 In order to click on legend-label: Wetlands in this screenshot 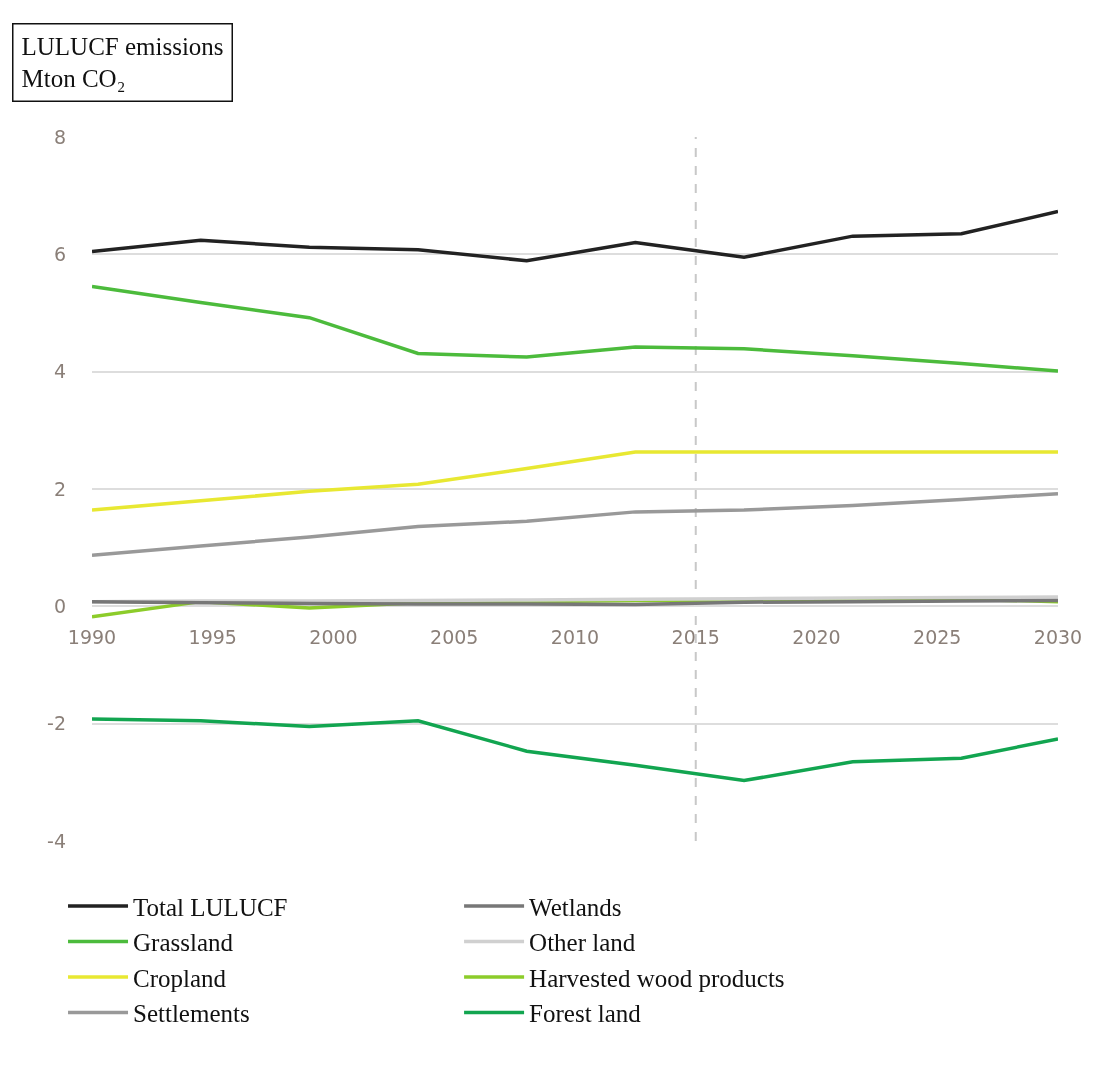, I will do `click(575, 907)`.